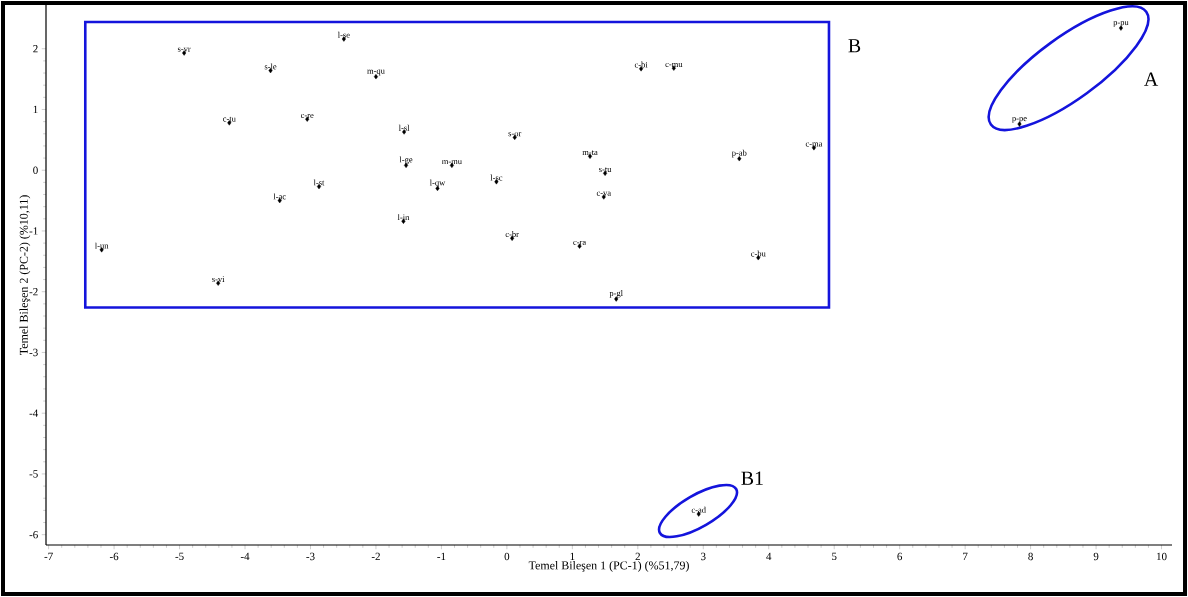 The height and width of the screenshot is (597, 1188). Describe the element at coordinates (404, 127) in the screenshot. I see `annotation: l-sl` at that location.